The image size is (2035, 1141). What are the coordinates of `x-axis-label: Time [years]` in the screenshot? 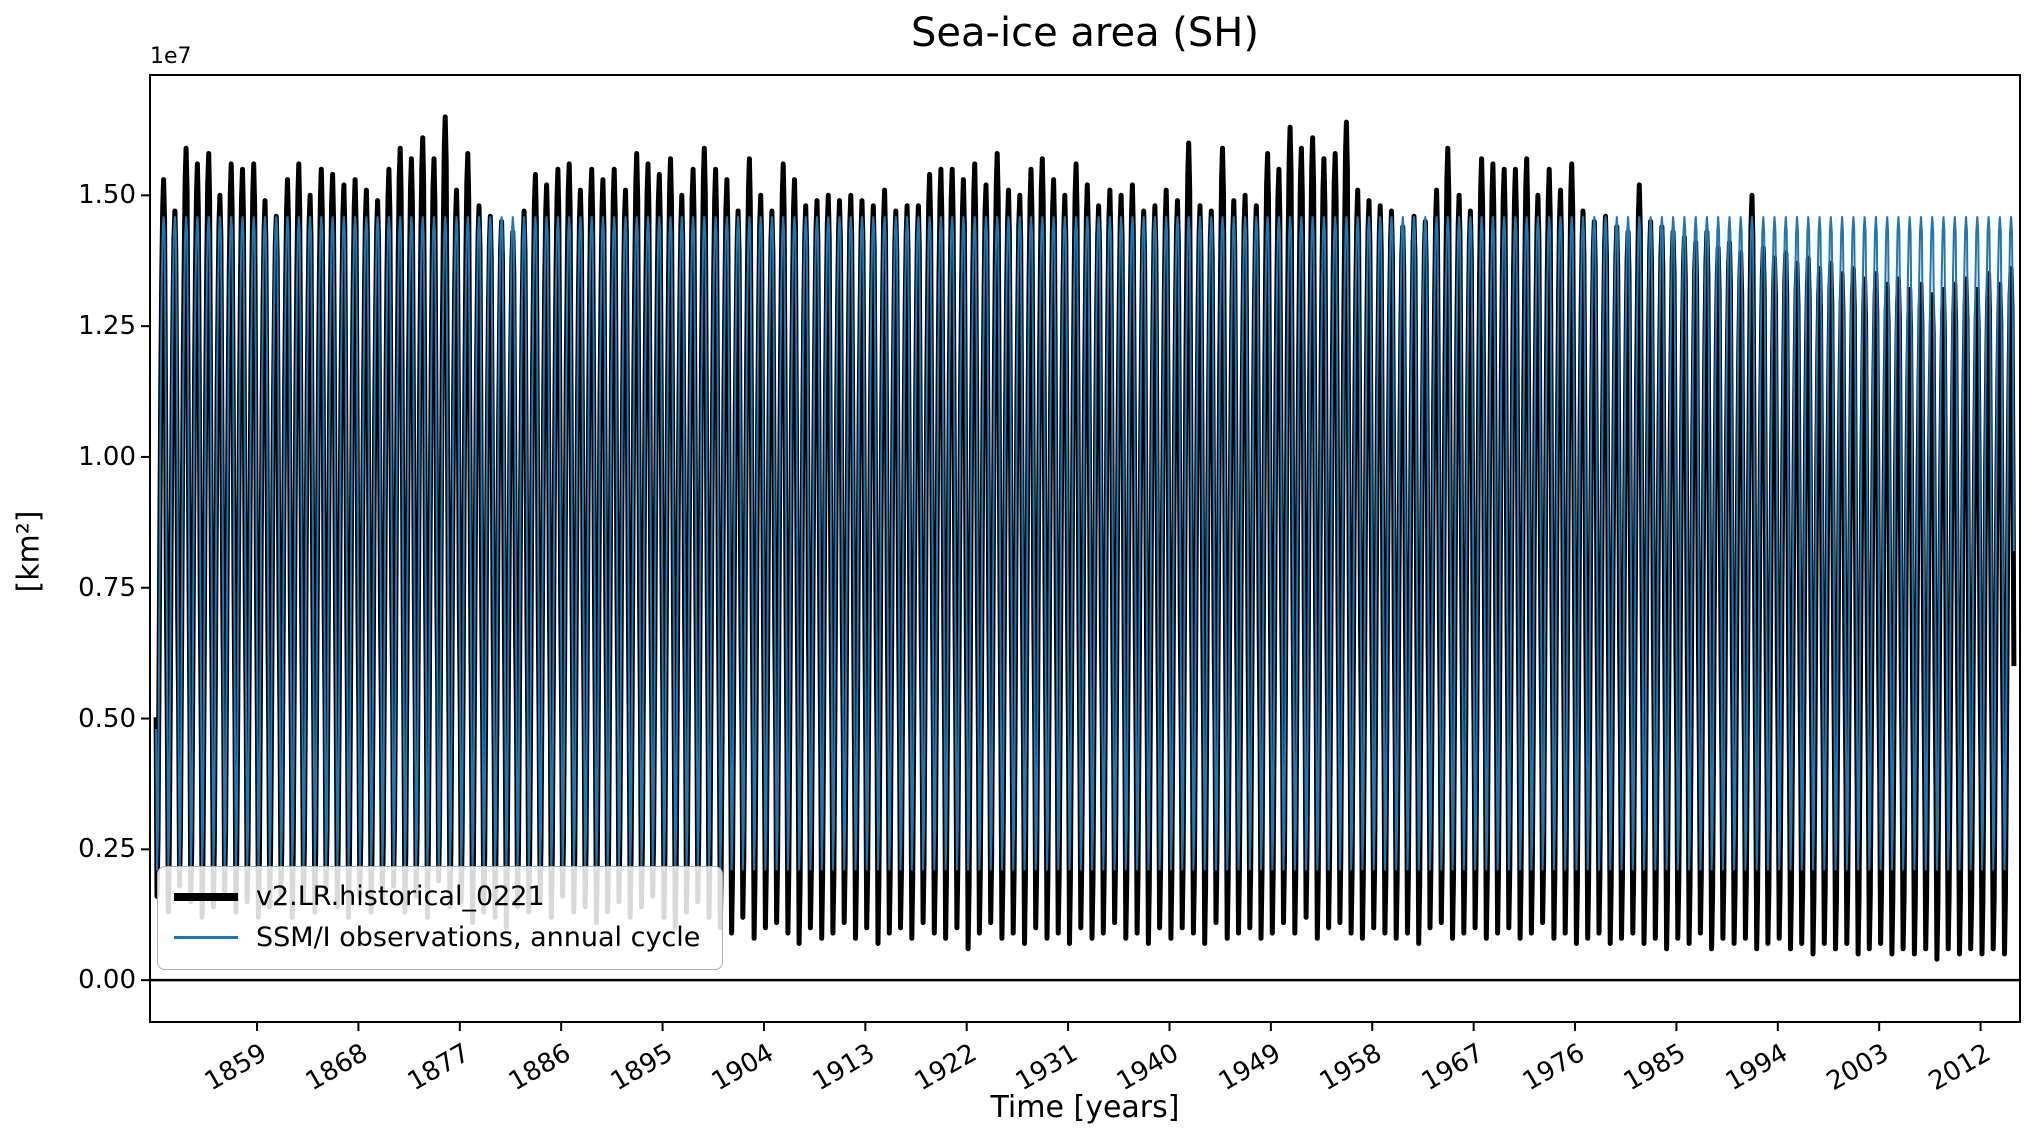 It's located at (1085, 1107).